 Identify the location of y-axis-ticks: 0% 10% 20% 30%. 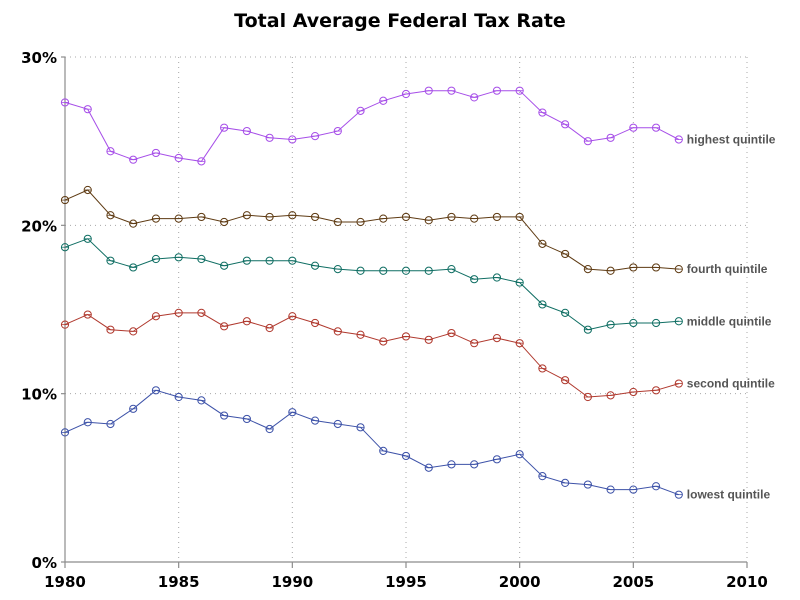
(43, 310).